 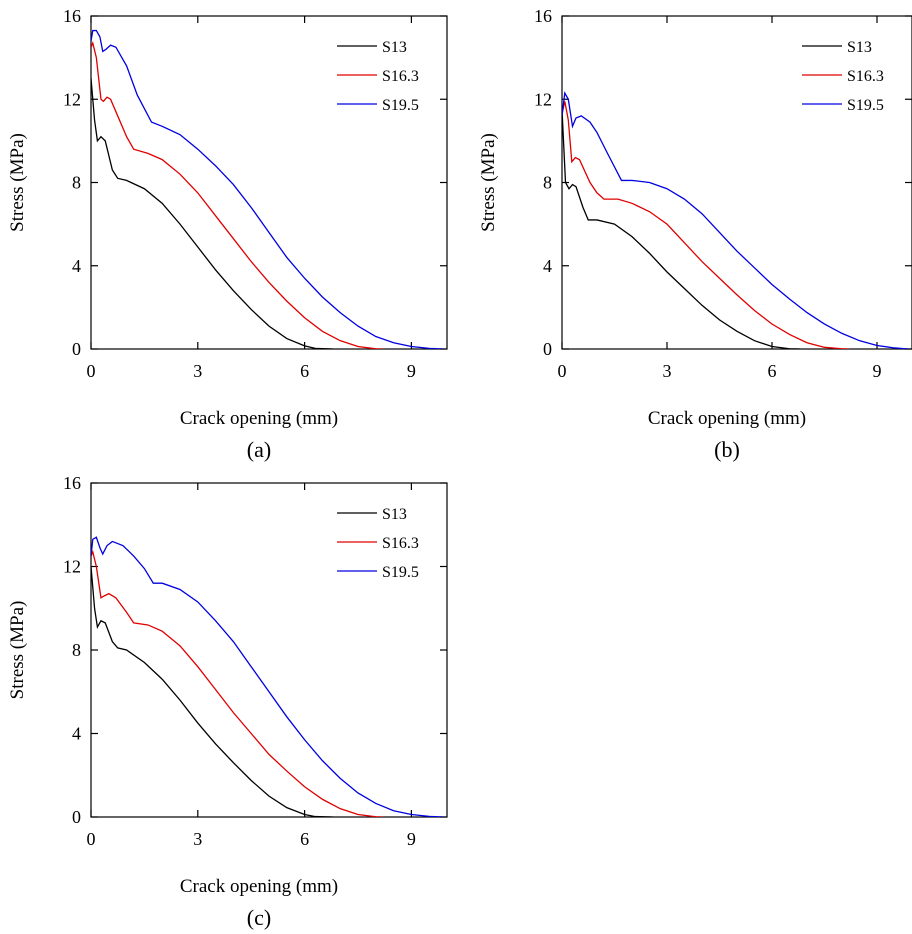 I want to click on panel-caption: (a), so click(x=259, y=449).